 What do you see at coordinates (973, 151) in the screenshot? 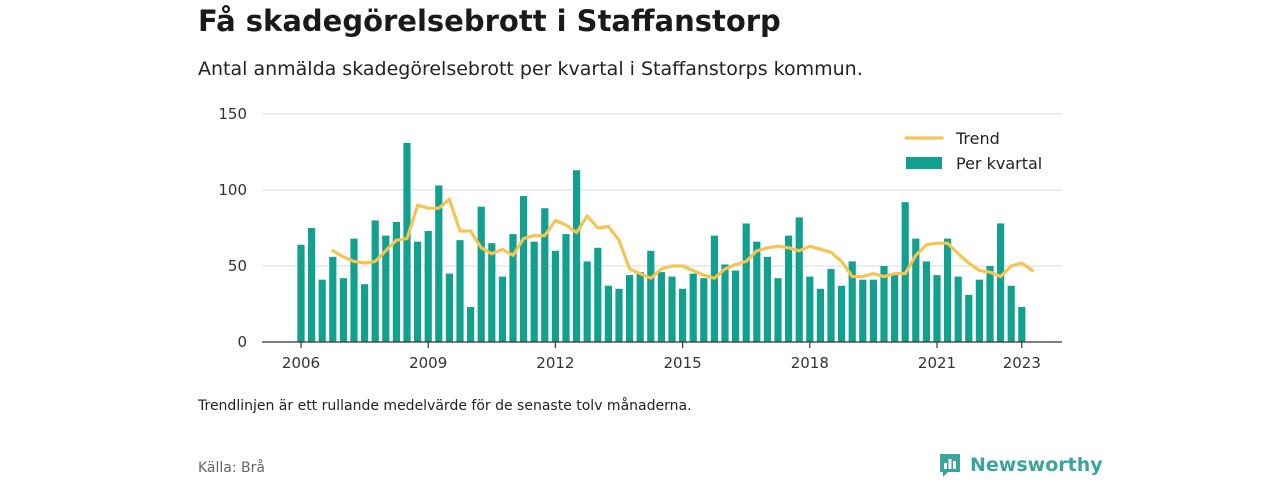
I see `legend: Trend Per kvartal` at bounding box center [973, 151].